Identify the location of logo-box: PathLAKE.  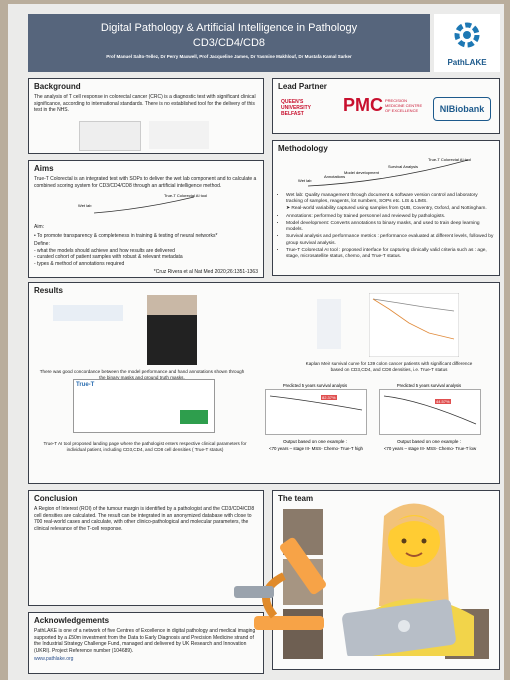
(467, 43).